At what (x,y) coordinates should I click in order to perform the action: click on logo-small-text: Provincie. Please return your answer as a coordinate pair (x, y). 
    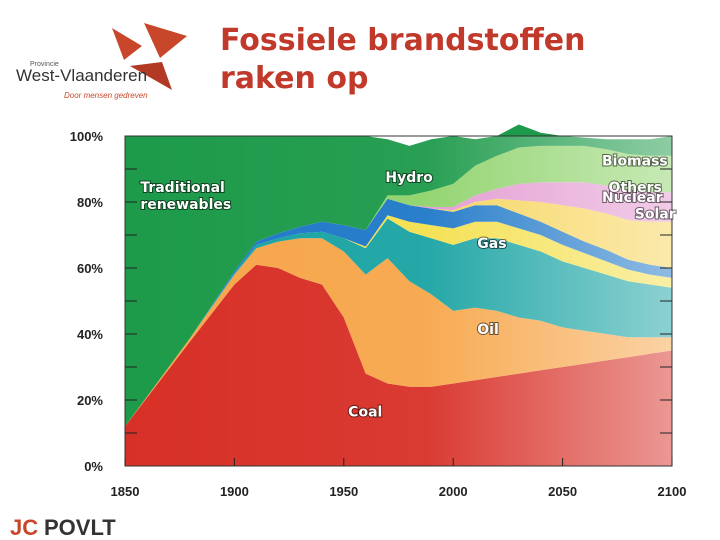
    Looking at the image, I should click on (44, 64).